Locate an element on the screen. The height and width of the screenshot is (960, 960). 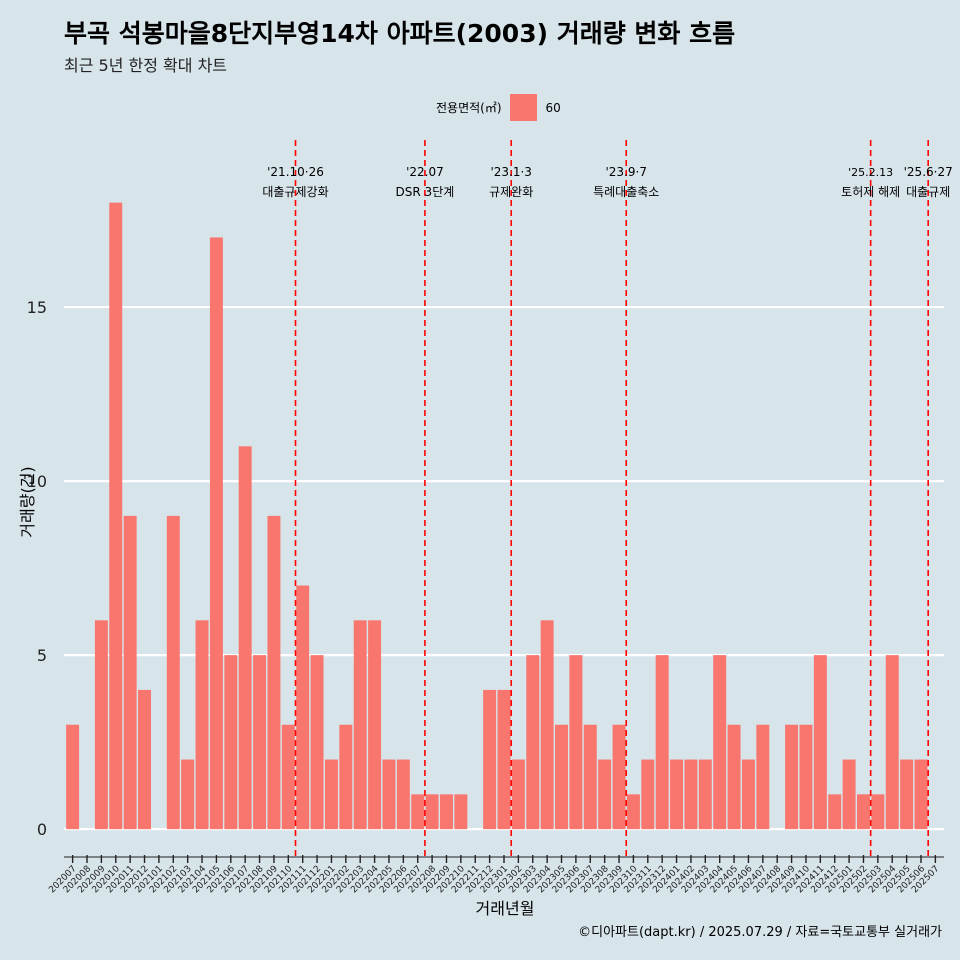
event-date-label: '25.2.13 is located at coordinates (870, 172).